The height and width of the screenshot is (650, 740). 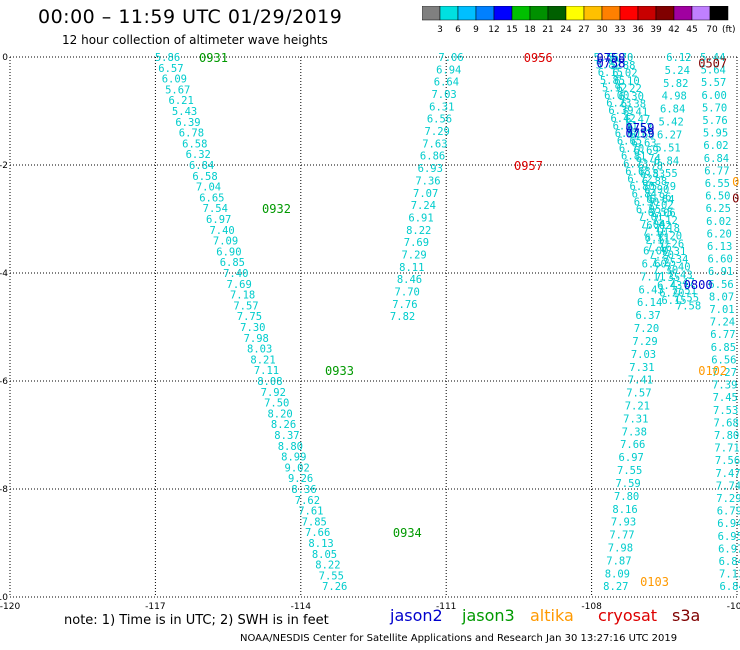 I want to click on swh-data-label: 7.27, so click(x=724, y=373).